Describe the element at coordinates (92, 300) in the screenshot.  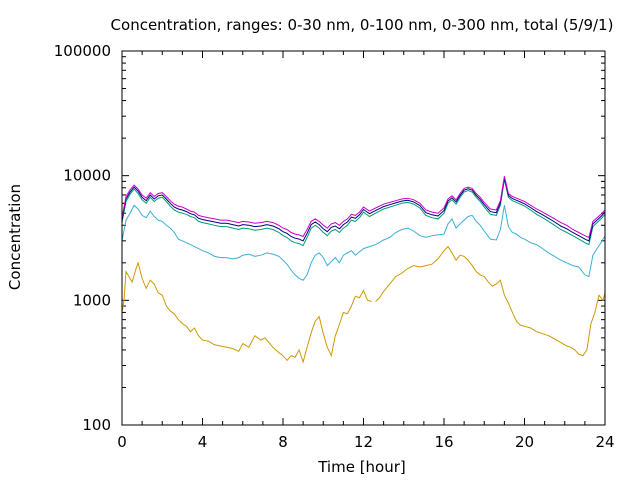
I see `y-tick-label: 1000` at that location.